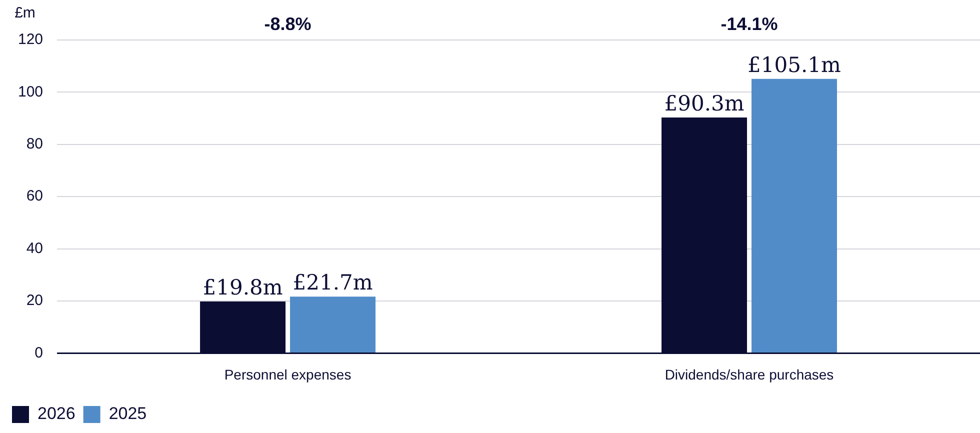 This screenshot has height=433, width=980. What do you see at coordinates (35, 248) in the screenshot?
I see `y-tick-label: 40` at bounding box center [35, 248].